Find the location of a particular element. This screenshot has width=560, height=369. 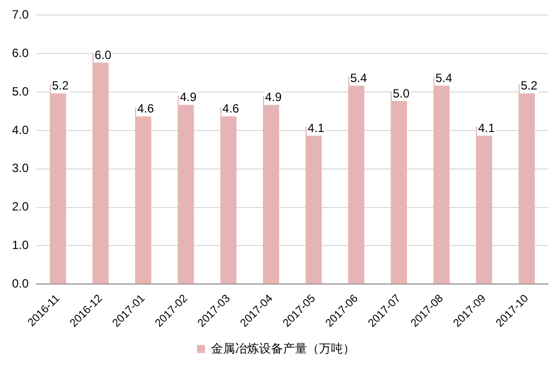

y-tick-label: 4.0 is located at coordinates (20, 129).